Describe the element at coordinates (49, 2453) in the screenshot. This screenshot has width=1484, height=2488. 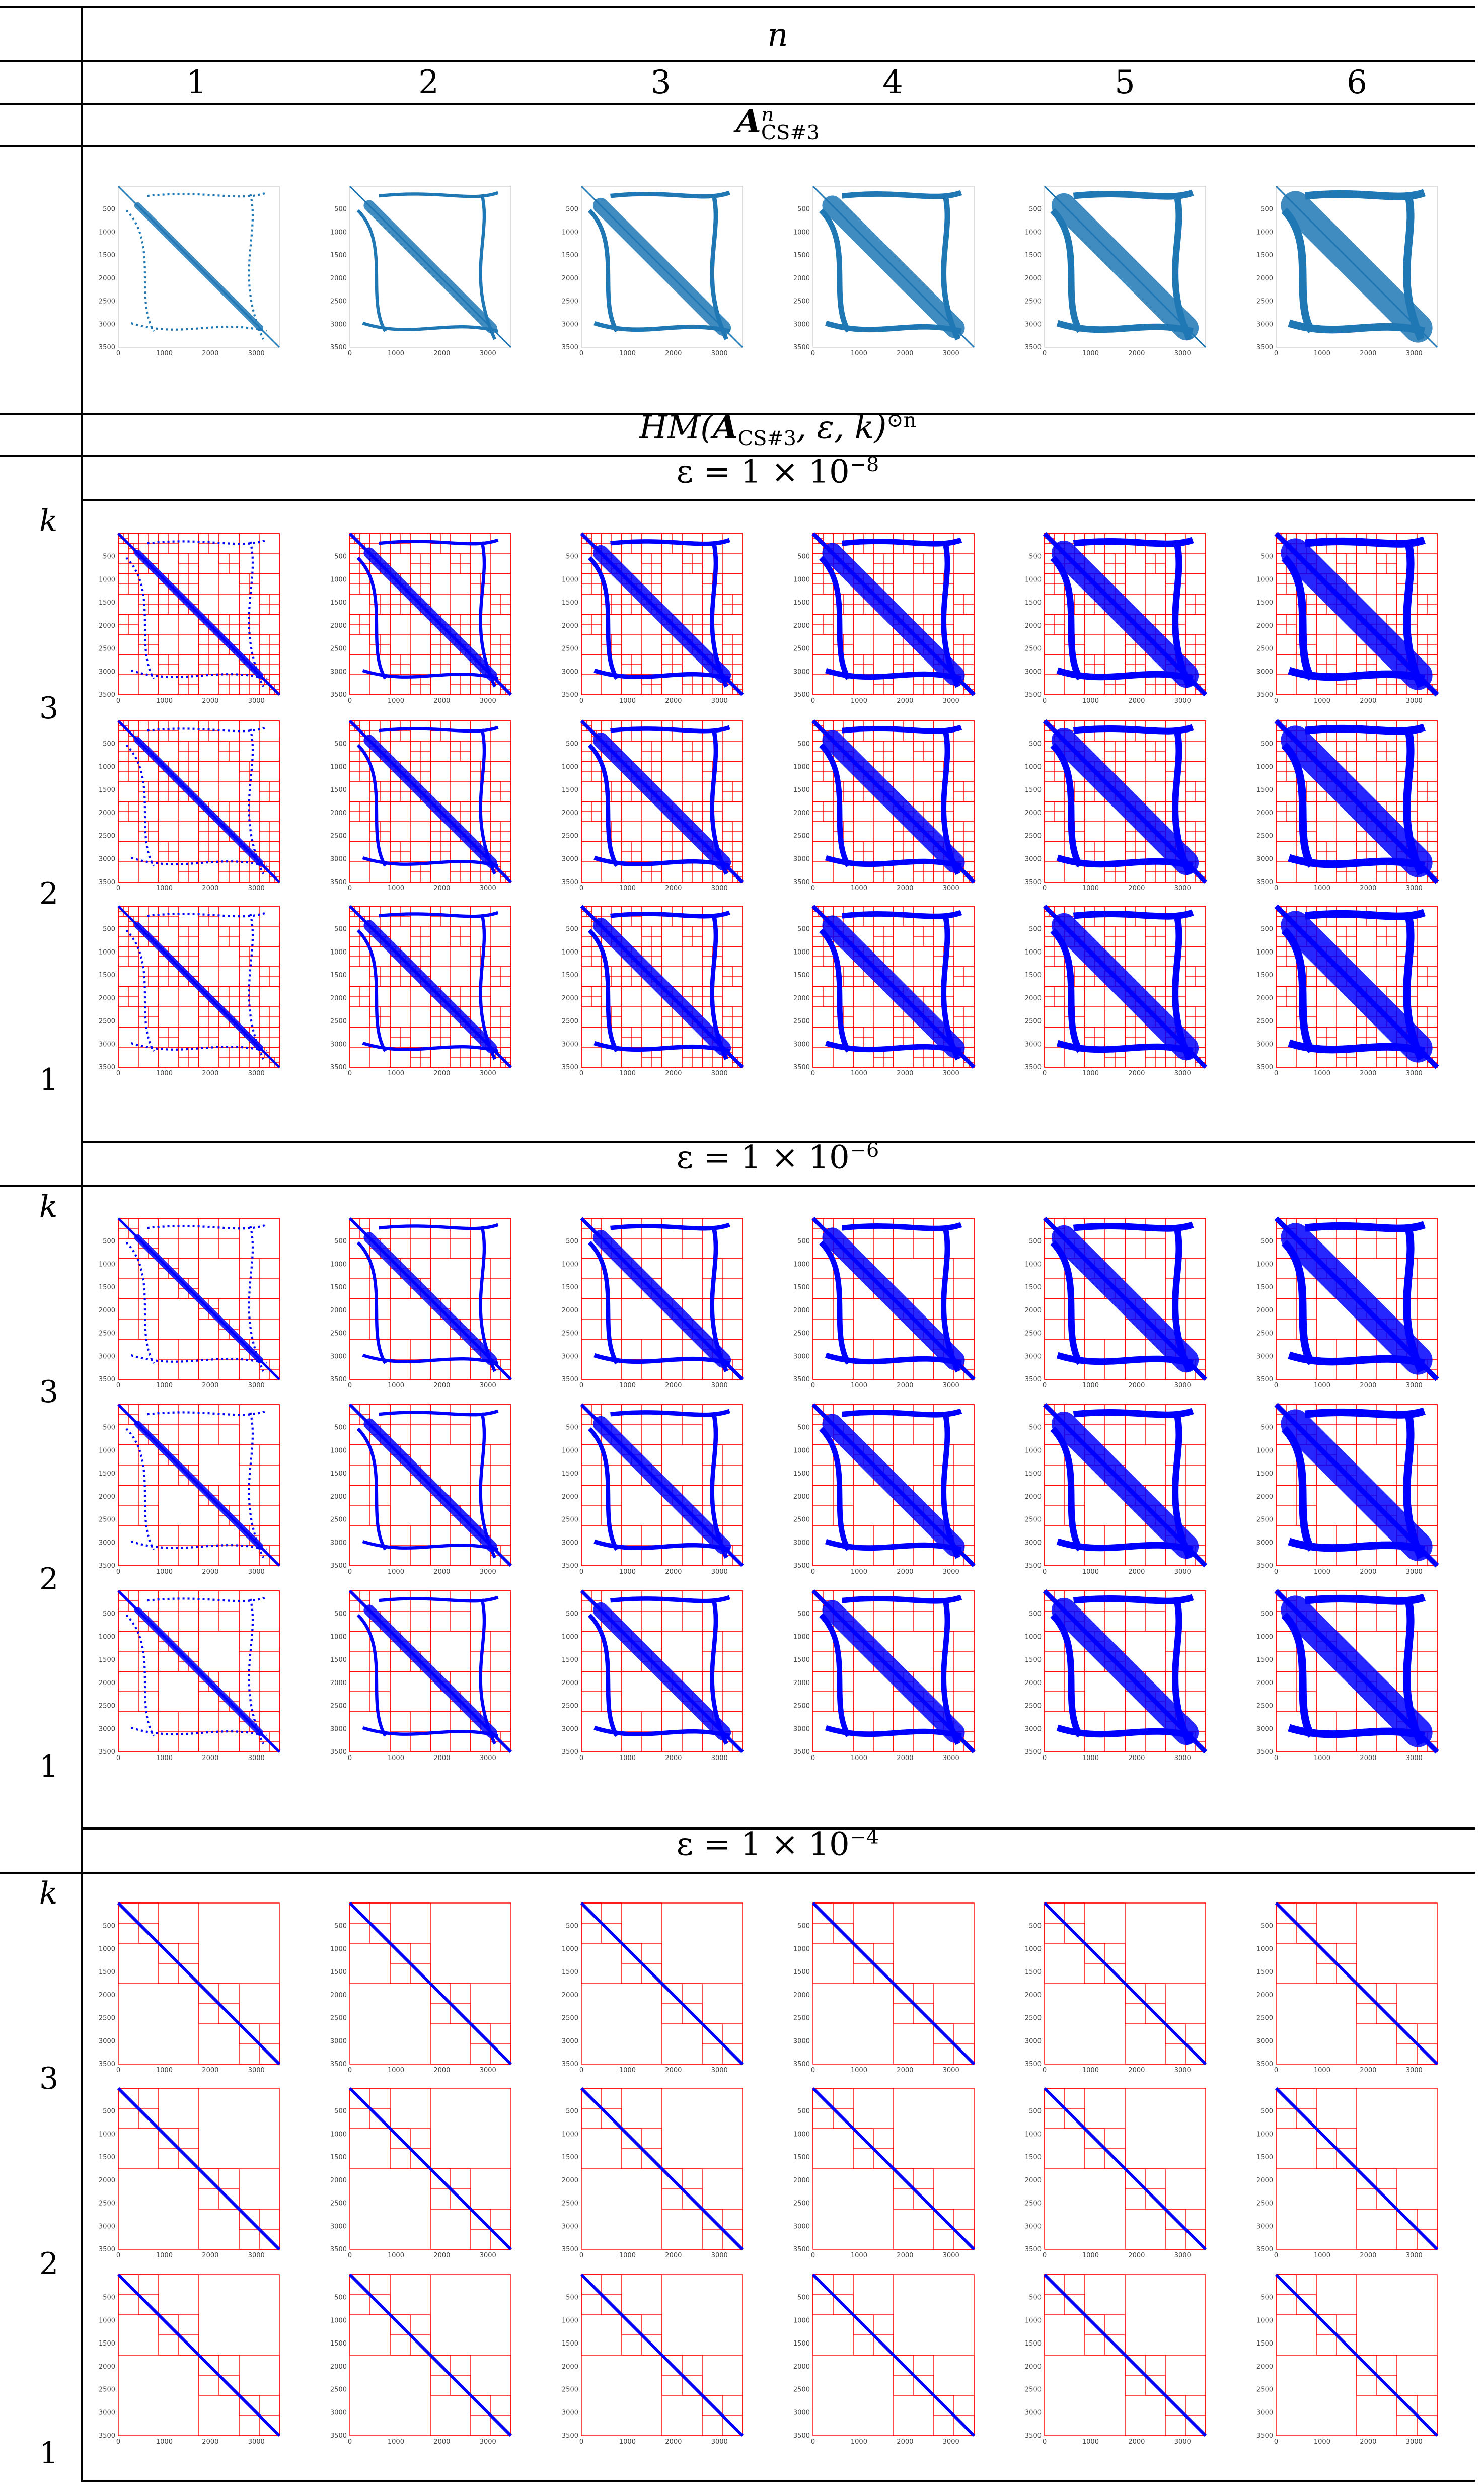
I see `row-label-b3-1: 1` at that location.